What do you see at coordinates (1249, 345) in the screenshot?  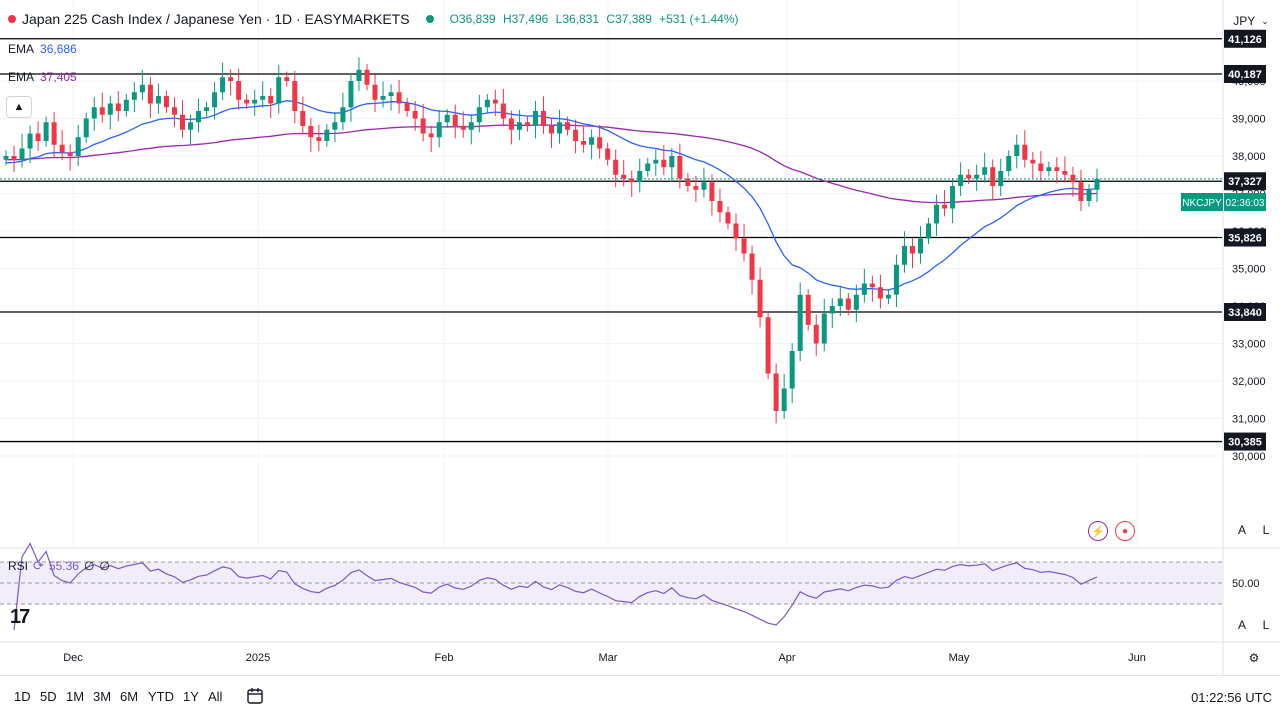 I see `price-tick-label: 33,000` at bounding box center [1249, 345].